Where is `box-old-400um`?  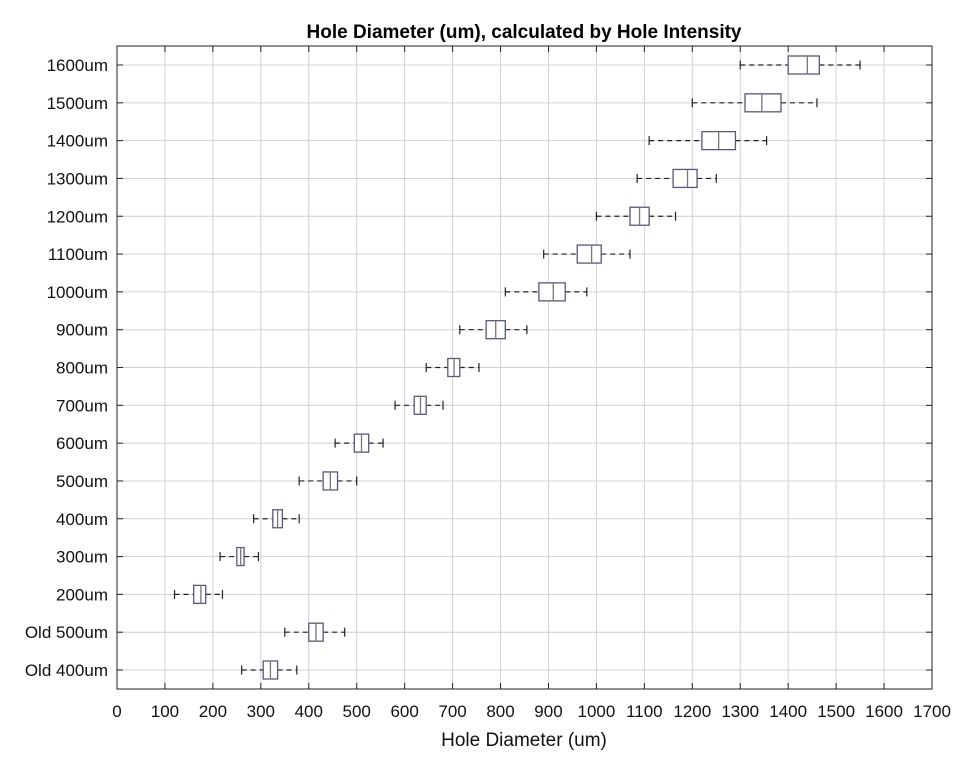
box-old-400um is located at coordinates (269, 670).